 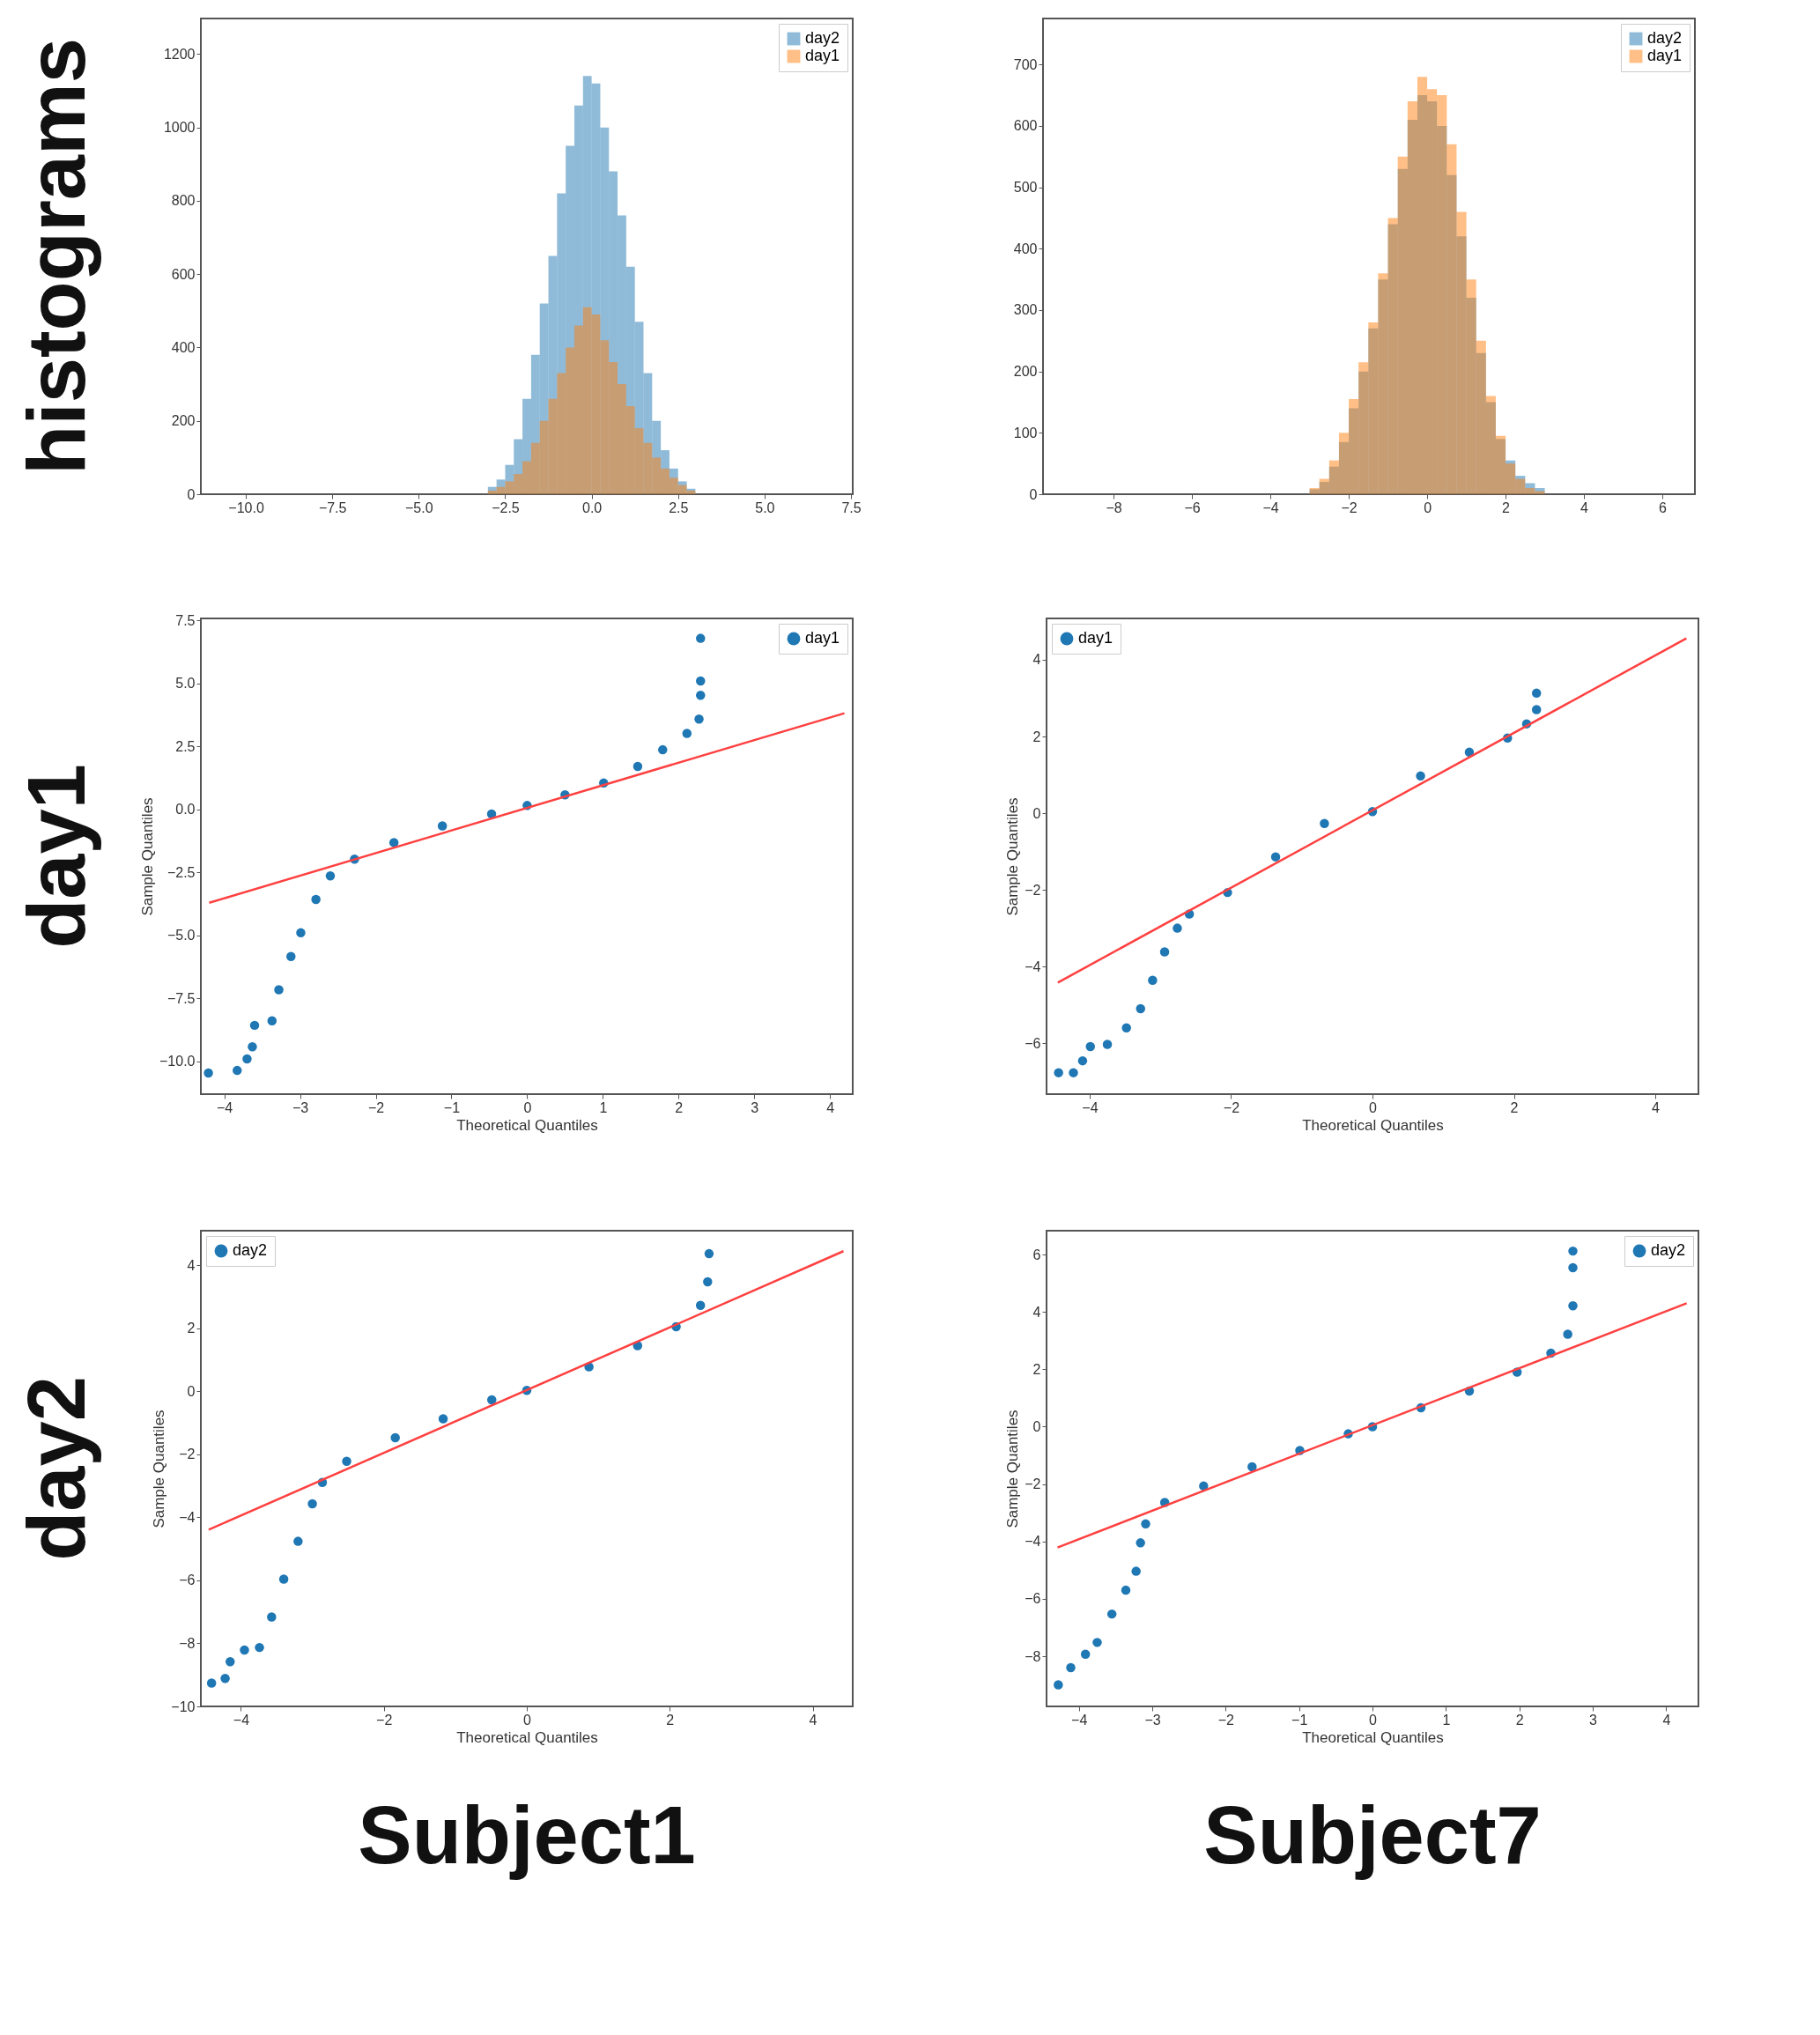 I want to click on y-tick-label: 1200, so click(x=179, y=54).